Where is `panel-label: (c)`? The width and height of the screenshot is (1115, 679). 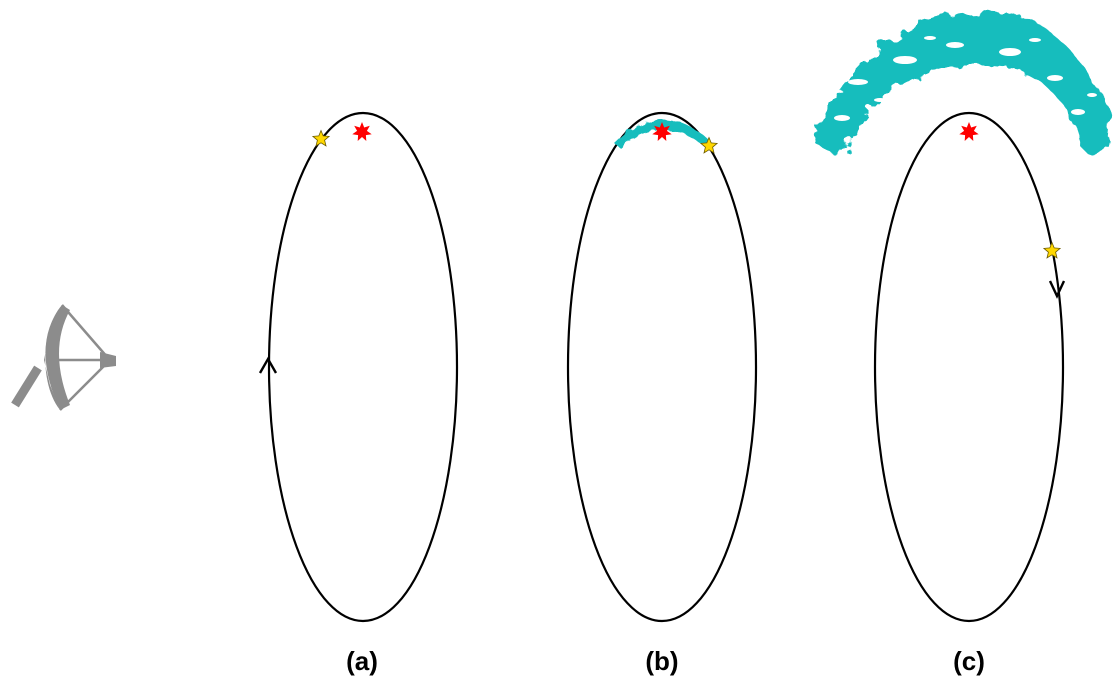 panel-label: (c) is located at coordinates (969, 661).